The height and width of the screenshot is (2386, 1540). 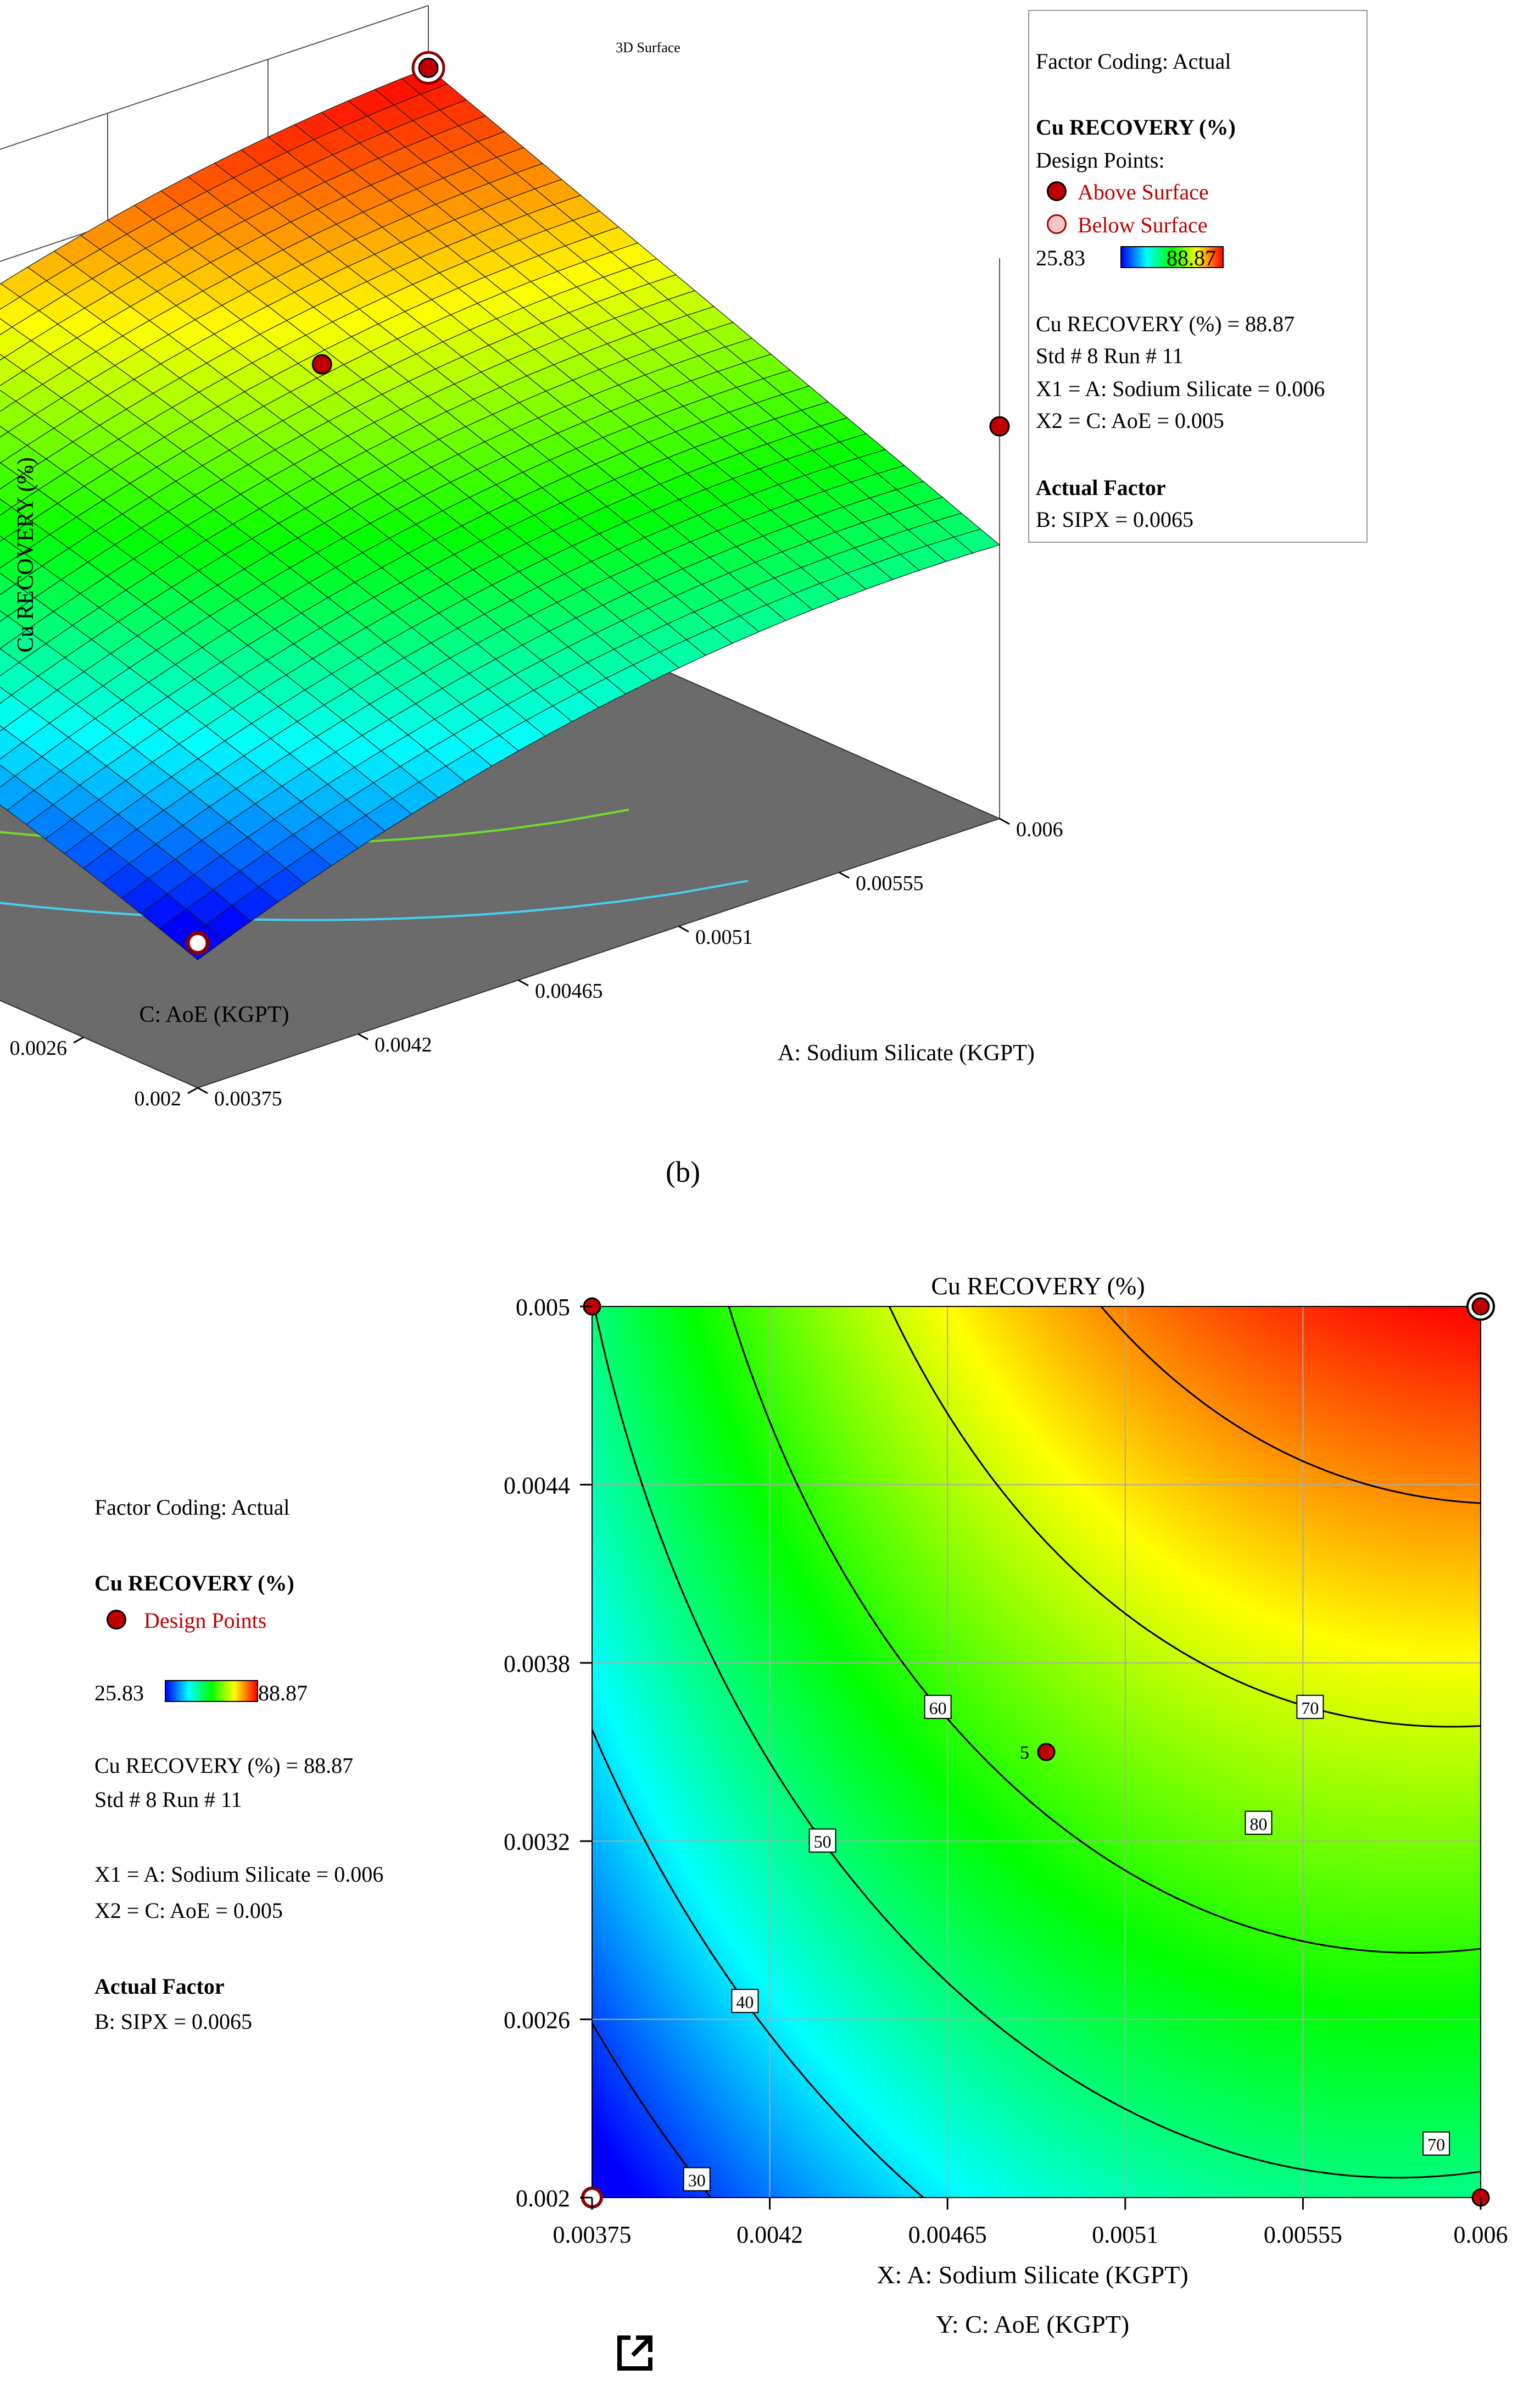 I want to click on surface-x-tick: 0.00465, so click(x=569, y=992).